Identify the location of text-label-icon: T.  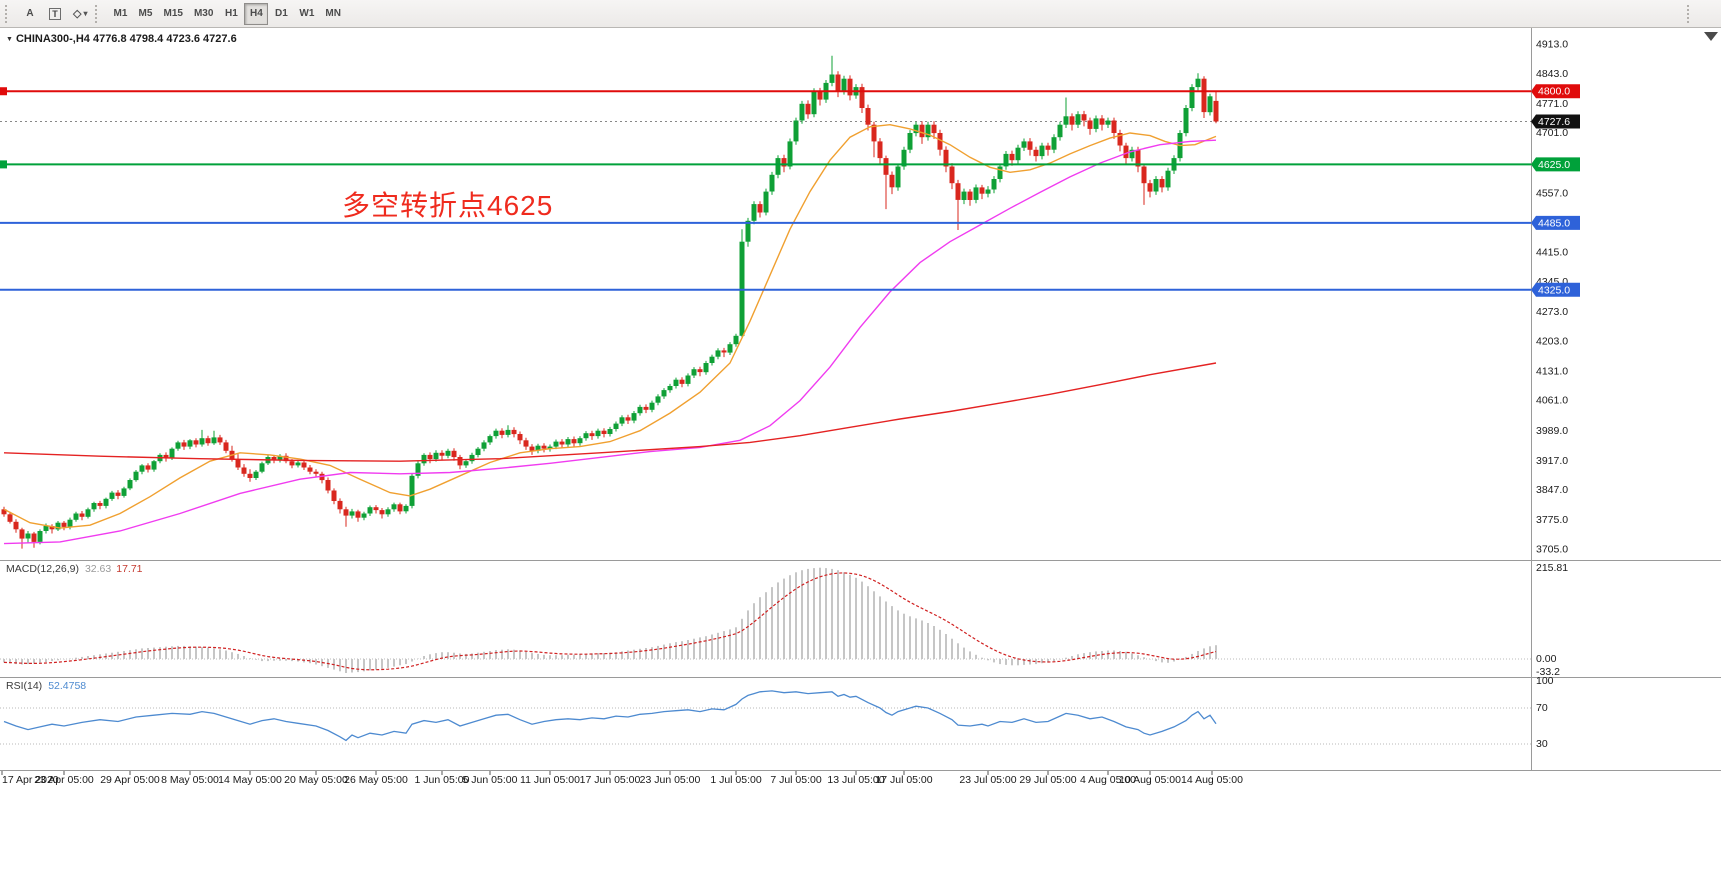
(55, 13).